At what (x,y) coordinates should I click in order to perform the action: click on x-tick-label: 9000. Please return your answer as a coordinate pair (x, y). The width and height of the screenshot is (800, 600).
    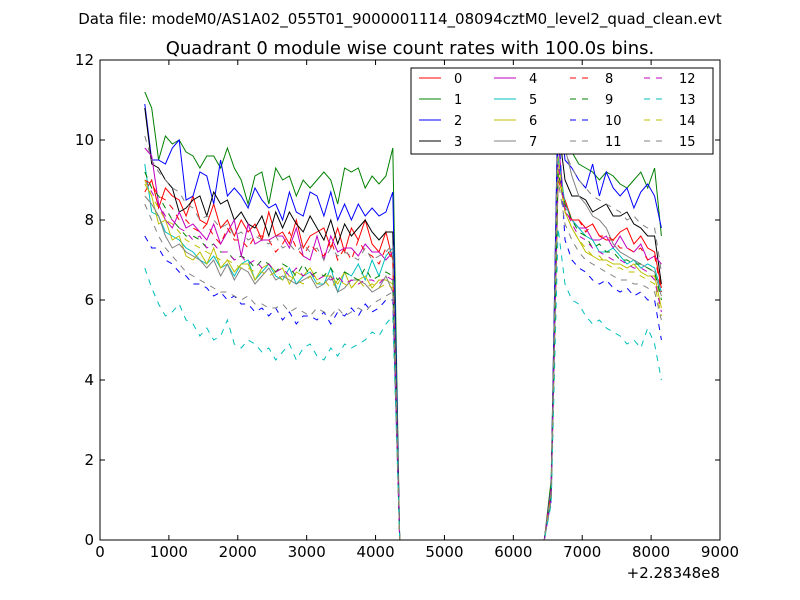
    Looking at the image, I should click on (720, 552).